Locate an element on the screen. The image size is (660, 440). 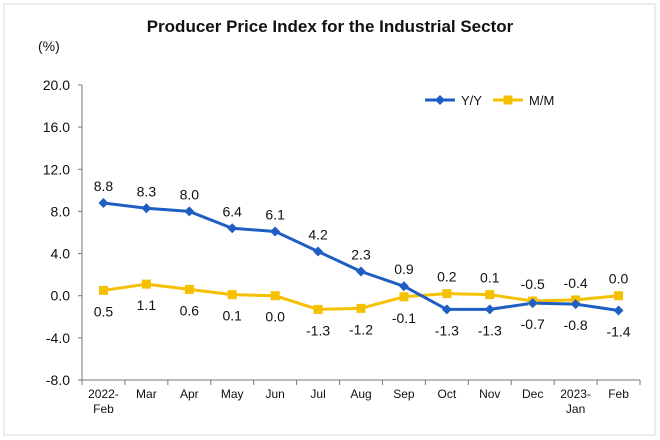
yy-data-label: 8.8 is located at coordinates (104, 186).